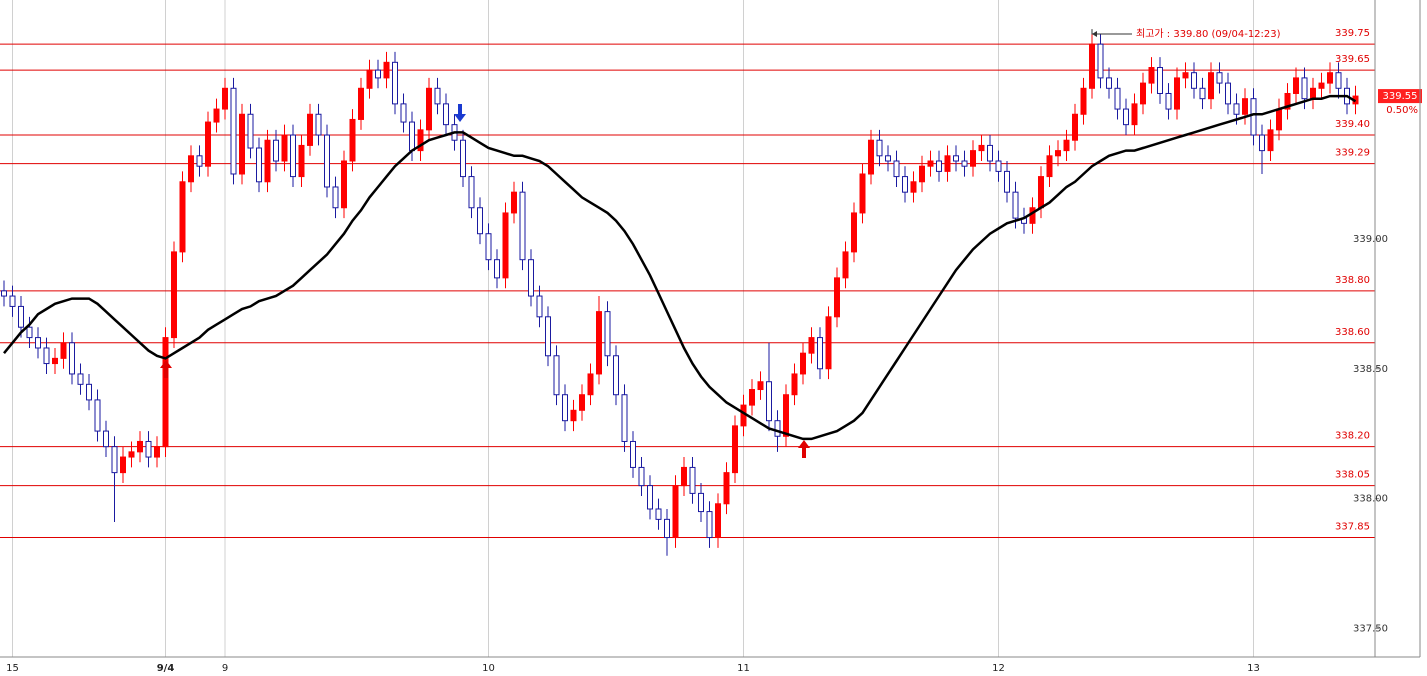 Image resolution: width=1427 pixels, height=676 pixels. I want to click on y-tick-label: 338.50, so click(1370, 369).